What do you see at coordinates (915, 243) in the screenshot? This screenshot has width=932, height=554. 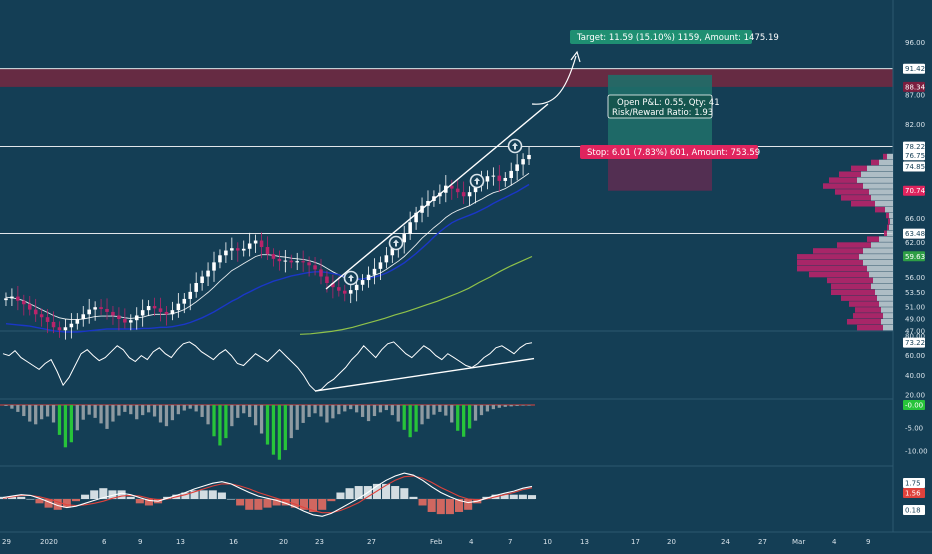 I see `price-axis-label: 62.00` at bounding box center [915, 243].